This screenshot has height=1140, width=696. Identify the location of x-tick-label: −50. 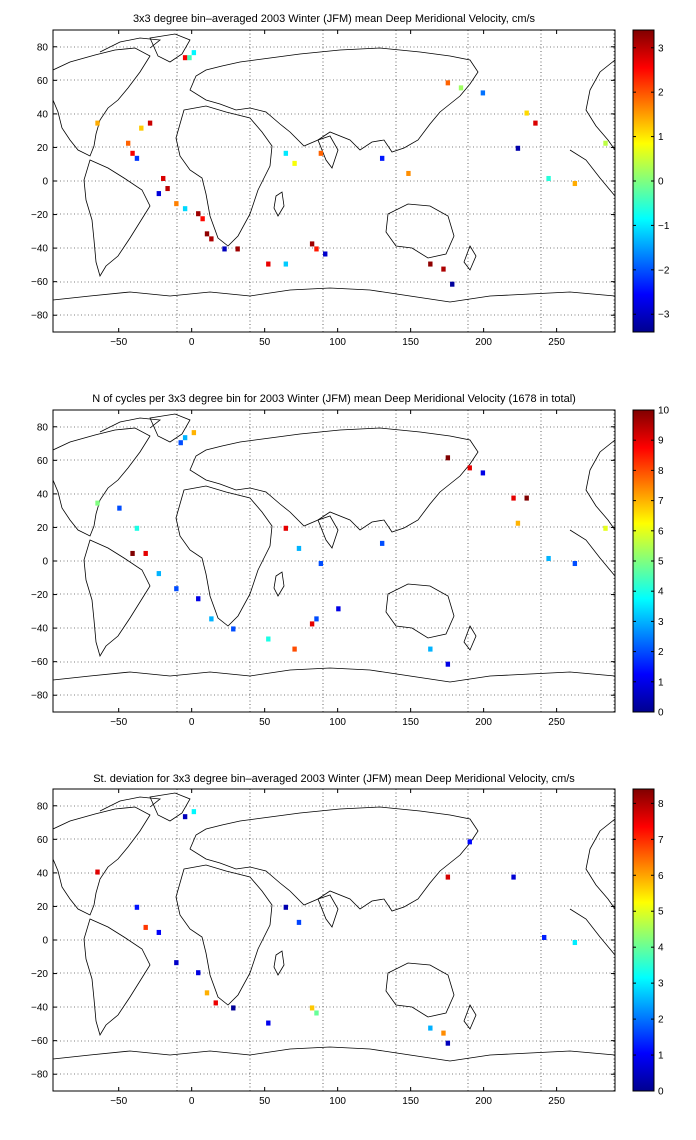
(118, 1101).